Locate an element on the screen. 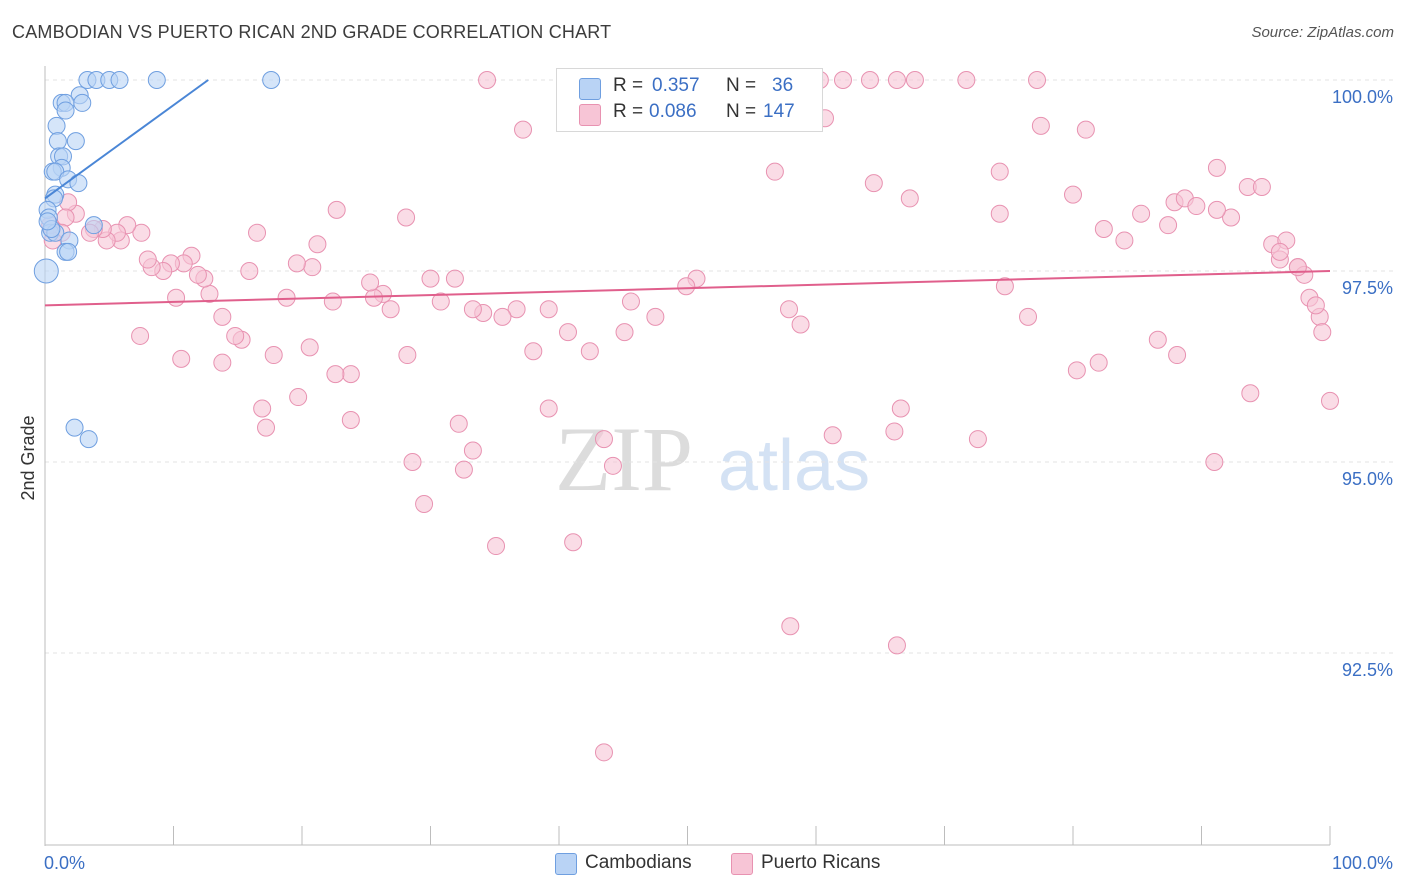  y-tick-label-0: 100.0% is located at coordinates (1362, 97).